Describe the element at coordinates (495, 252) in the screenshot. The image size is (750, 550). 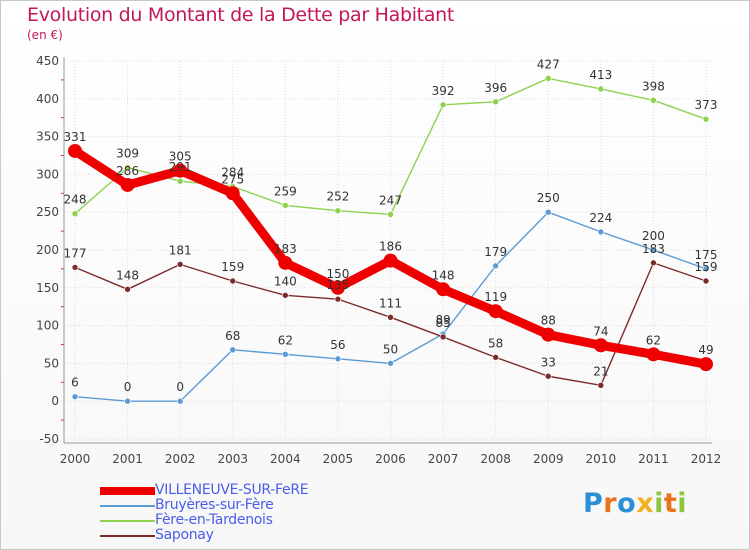
I see `data-label: 179` at that location.